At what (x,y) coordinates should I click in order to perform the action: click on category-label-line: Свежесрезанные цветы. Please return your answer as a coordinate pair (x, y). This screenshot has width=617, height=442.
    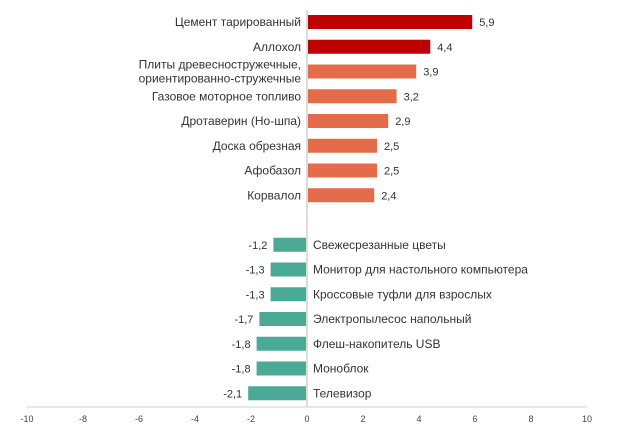
    Looking at the image, I should click on (379, 245).